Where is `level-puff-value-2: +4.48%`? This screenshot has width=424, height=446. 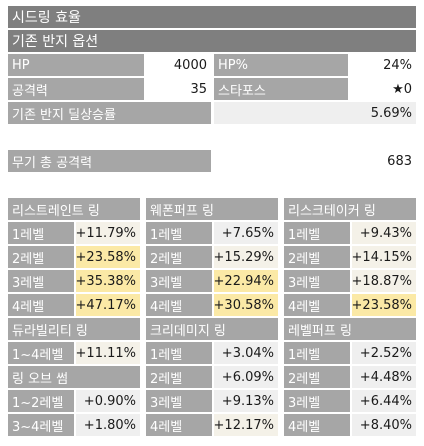 level-puff-value-2: +4.48% is located at coordinates (384, 377).